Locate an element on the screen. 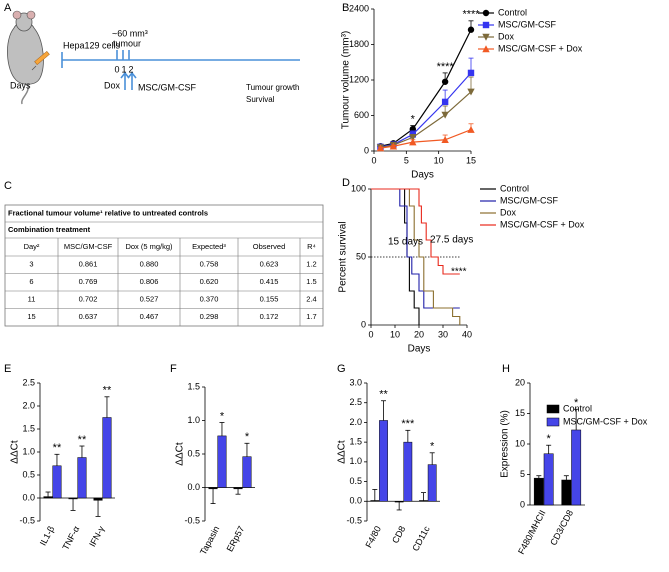 The width and height of the screenshot is (669, 572). table-cell: 11 is located at coordinates (32, 299).